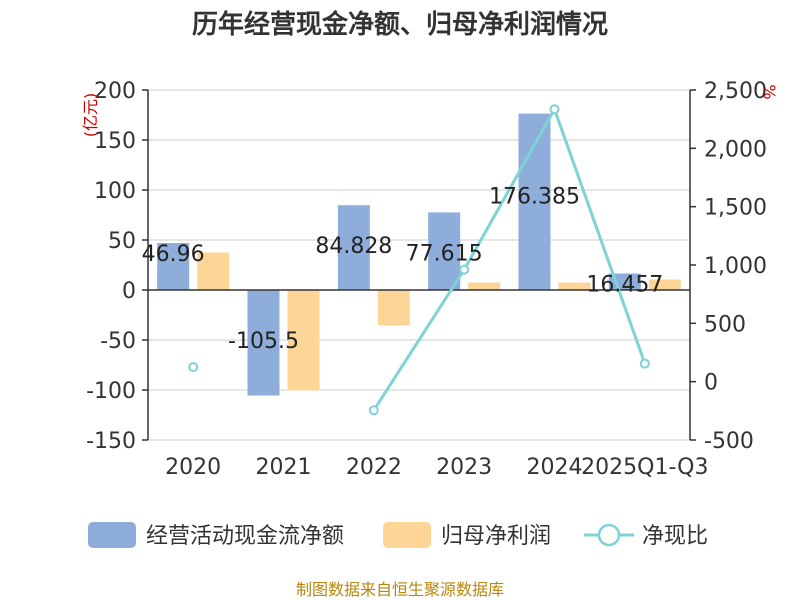 The image size is (800, 600). Describe the element at coordinates (193, 467) in the screenshot. I see `category-label: 2020` at that location.